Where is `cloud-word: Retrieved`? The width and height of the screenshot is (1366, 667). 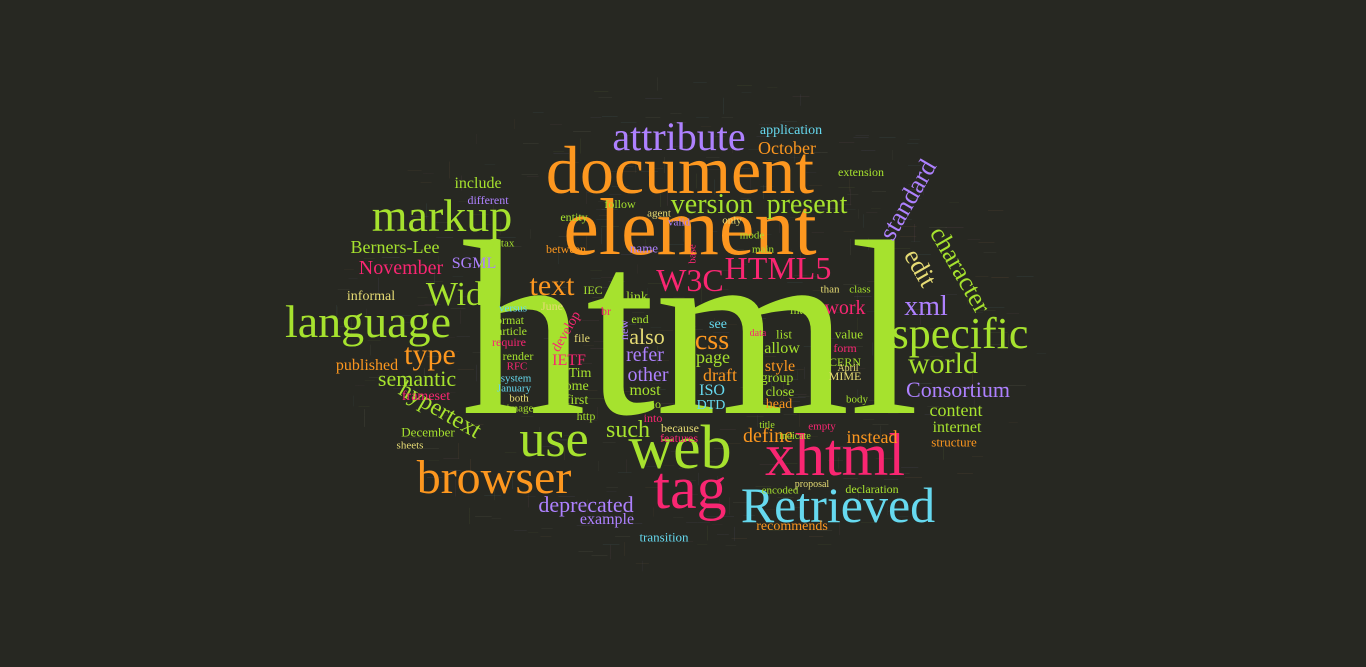 cloud-word: Retrieved is located at coordinates (838, 505).